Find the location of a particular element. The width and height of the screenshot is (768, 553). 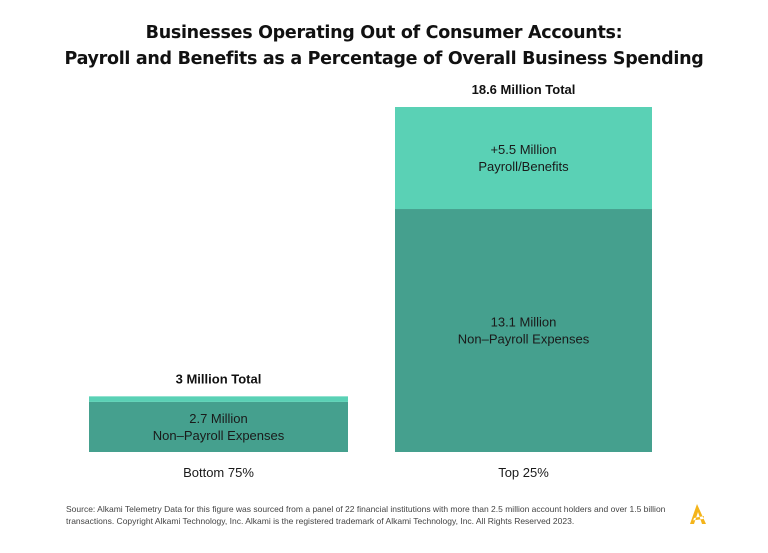

total-label: 3 Million Total is located at coordinates (219, 378).